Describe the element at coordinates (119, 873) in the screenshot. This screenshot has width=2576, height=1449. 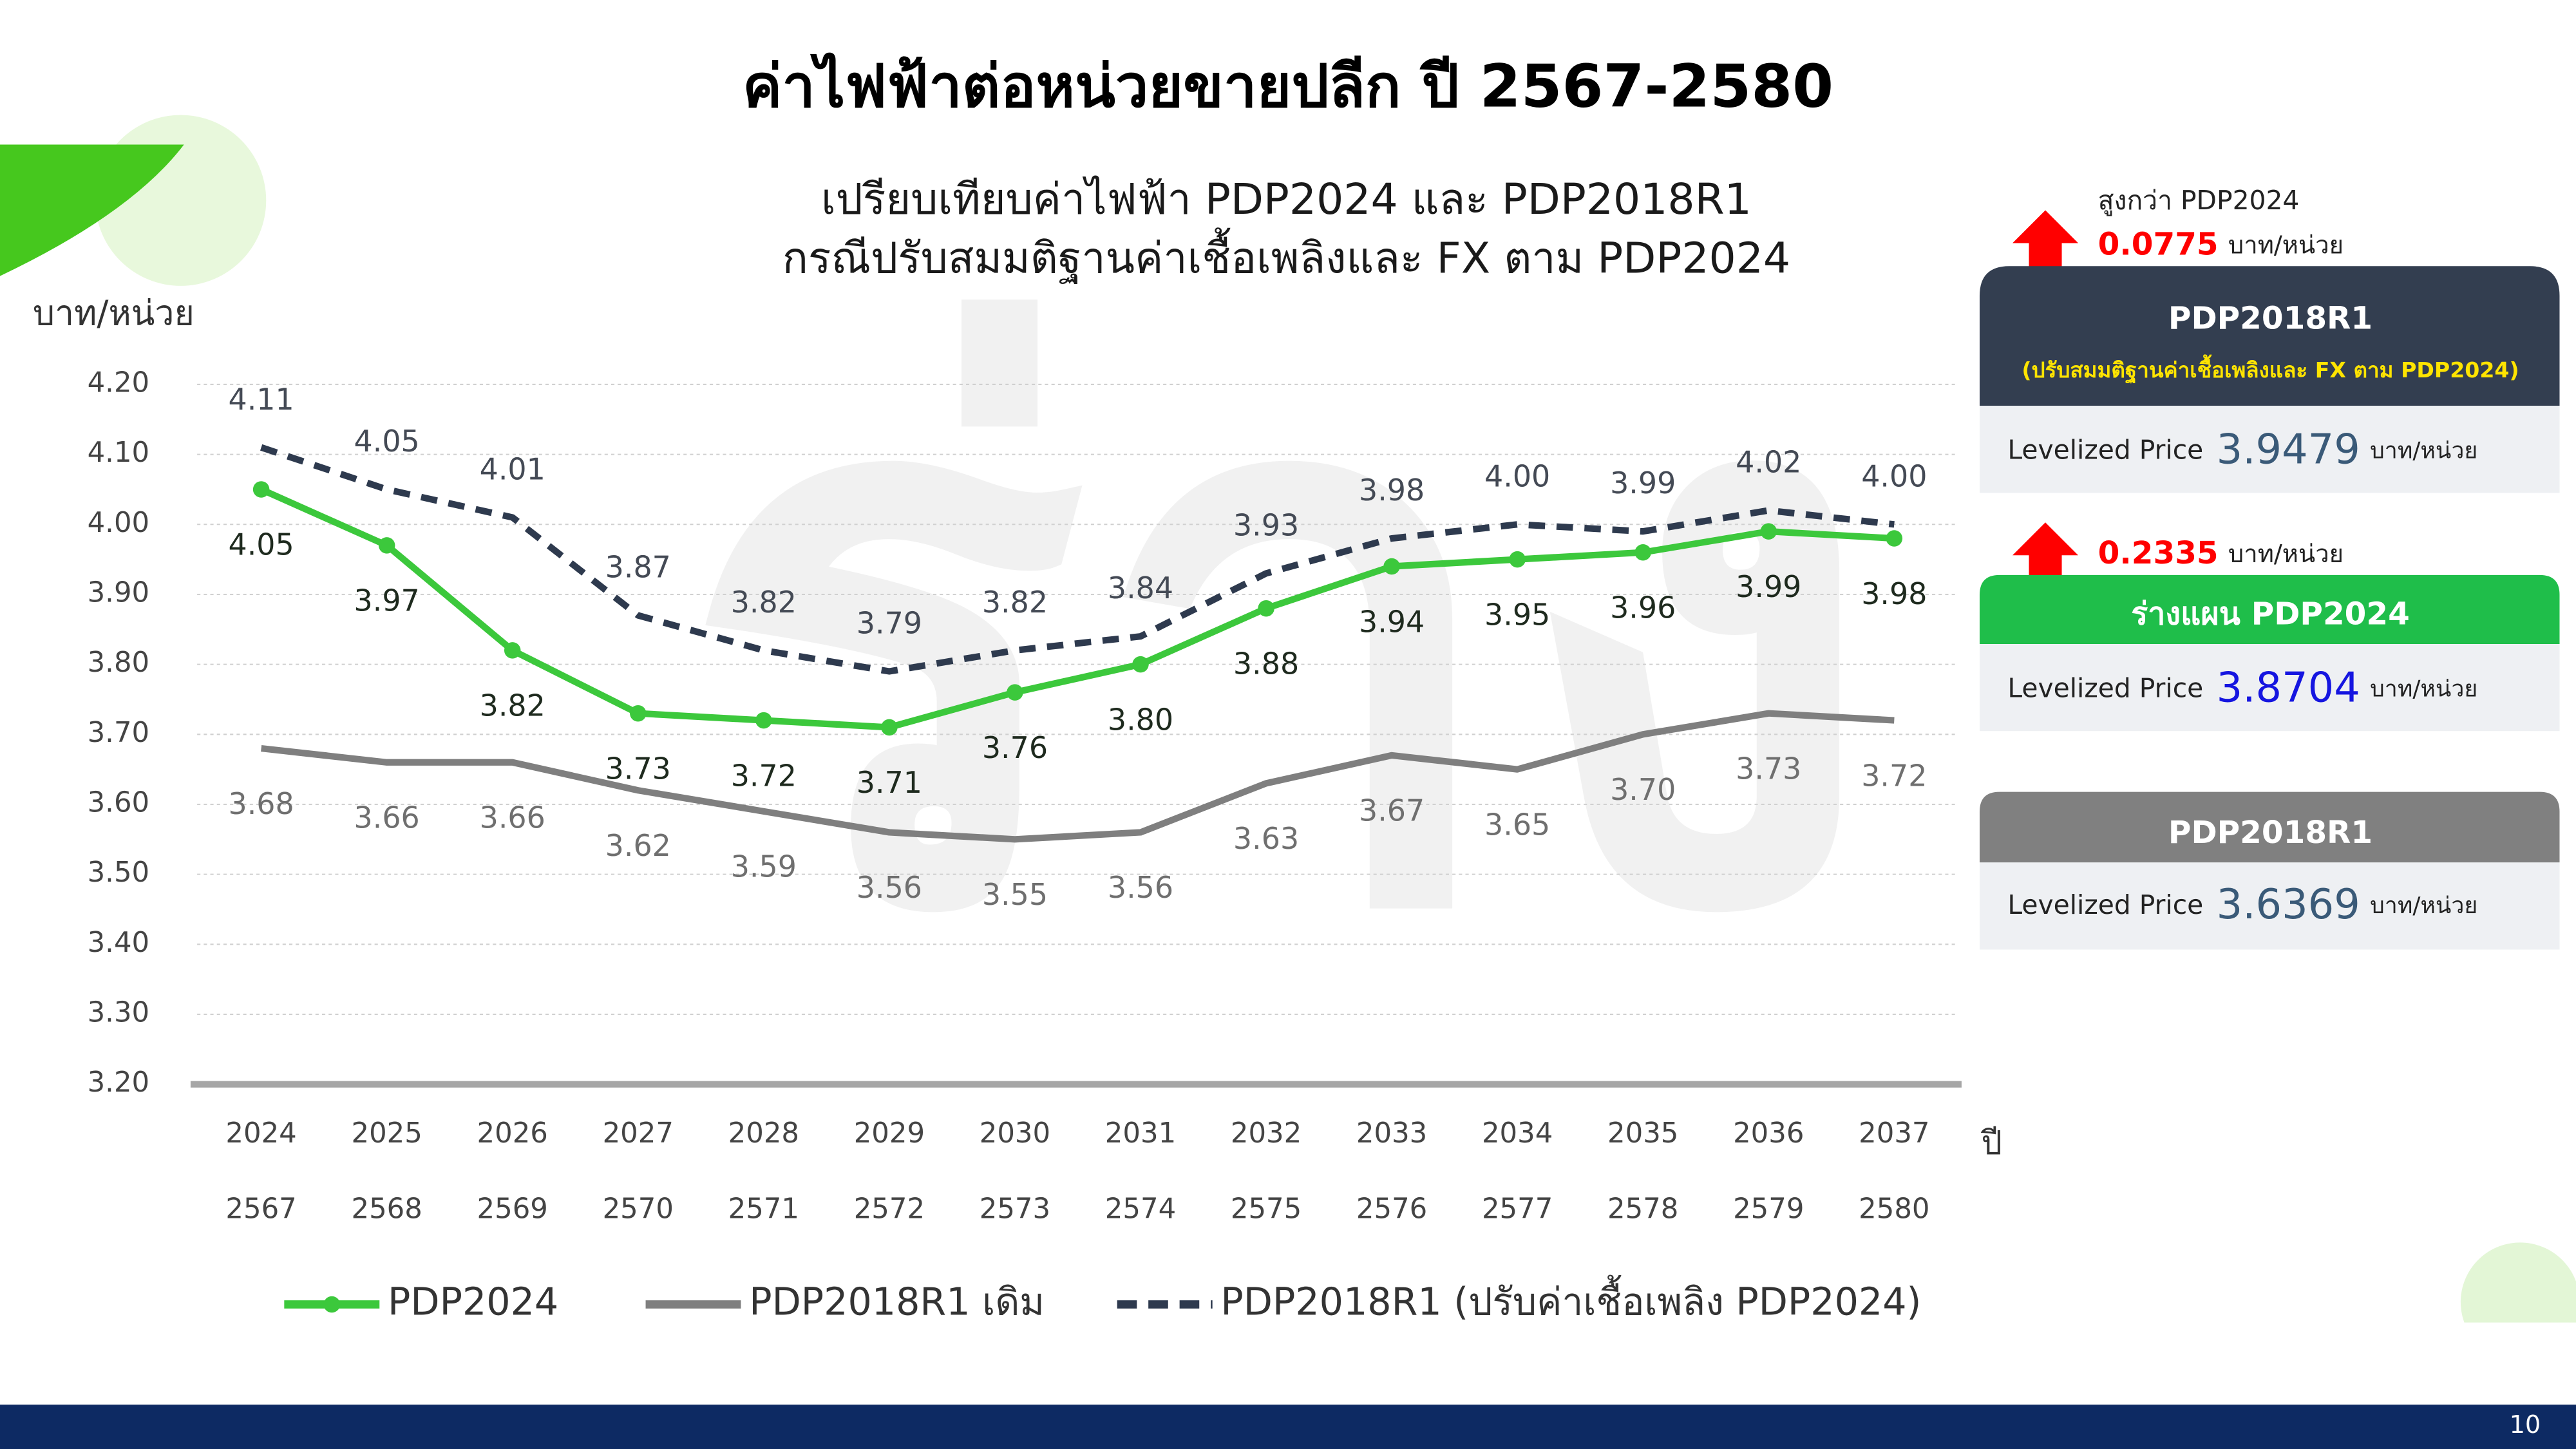
I see `y-tick-label: 3.50` at that location.